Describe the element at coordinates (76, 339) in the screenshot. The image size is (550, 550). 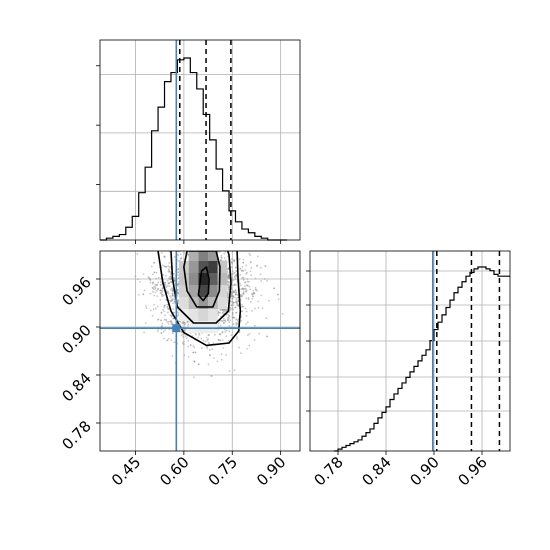
I see `y-tick-label: 0.90` at that location.